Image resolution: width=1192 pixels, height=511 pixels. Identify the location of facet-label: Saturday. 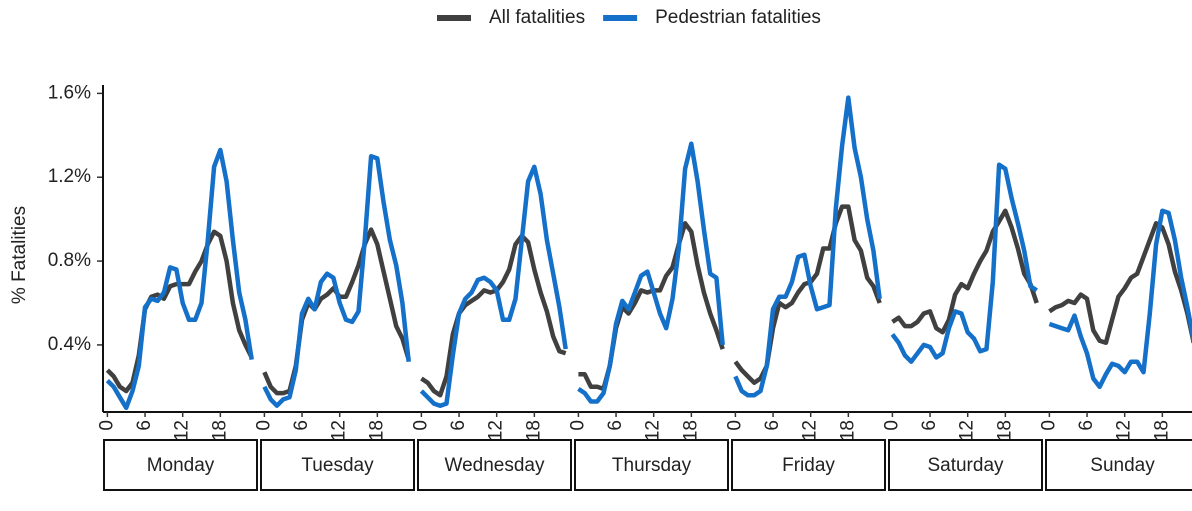
(965, 465).